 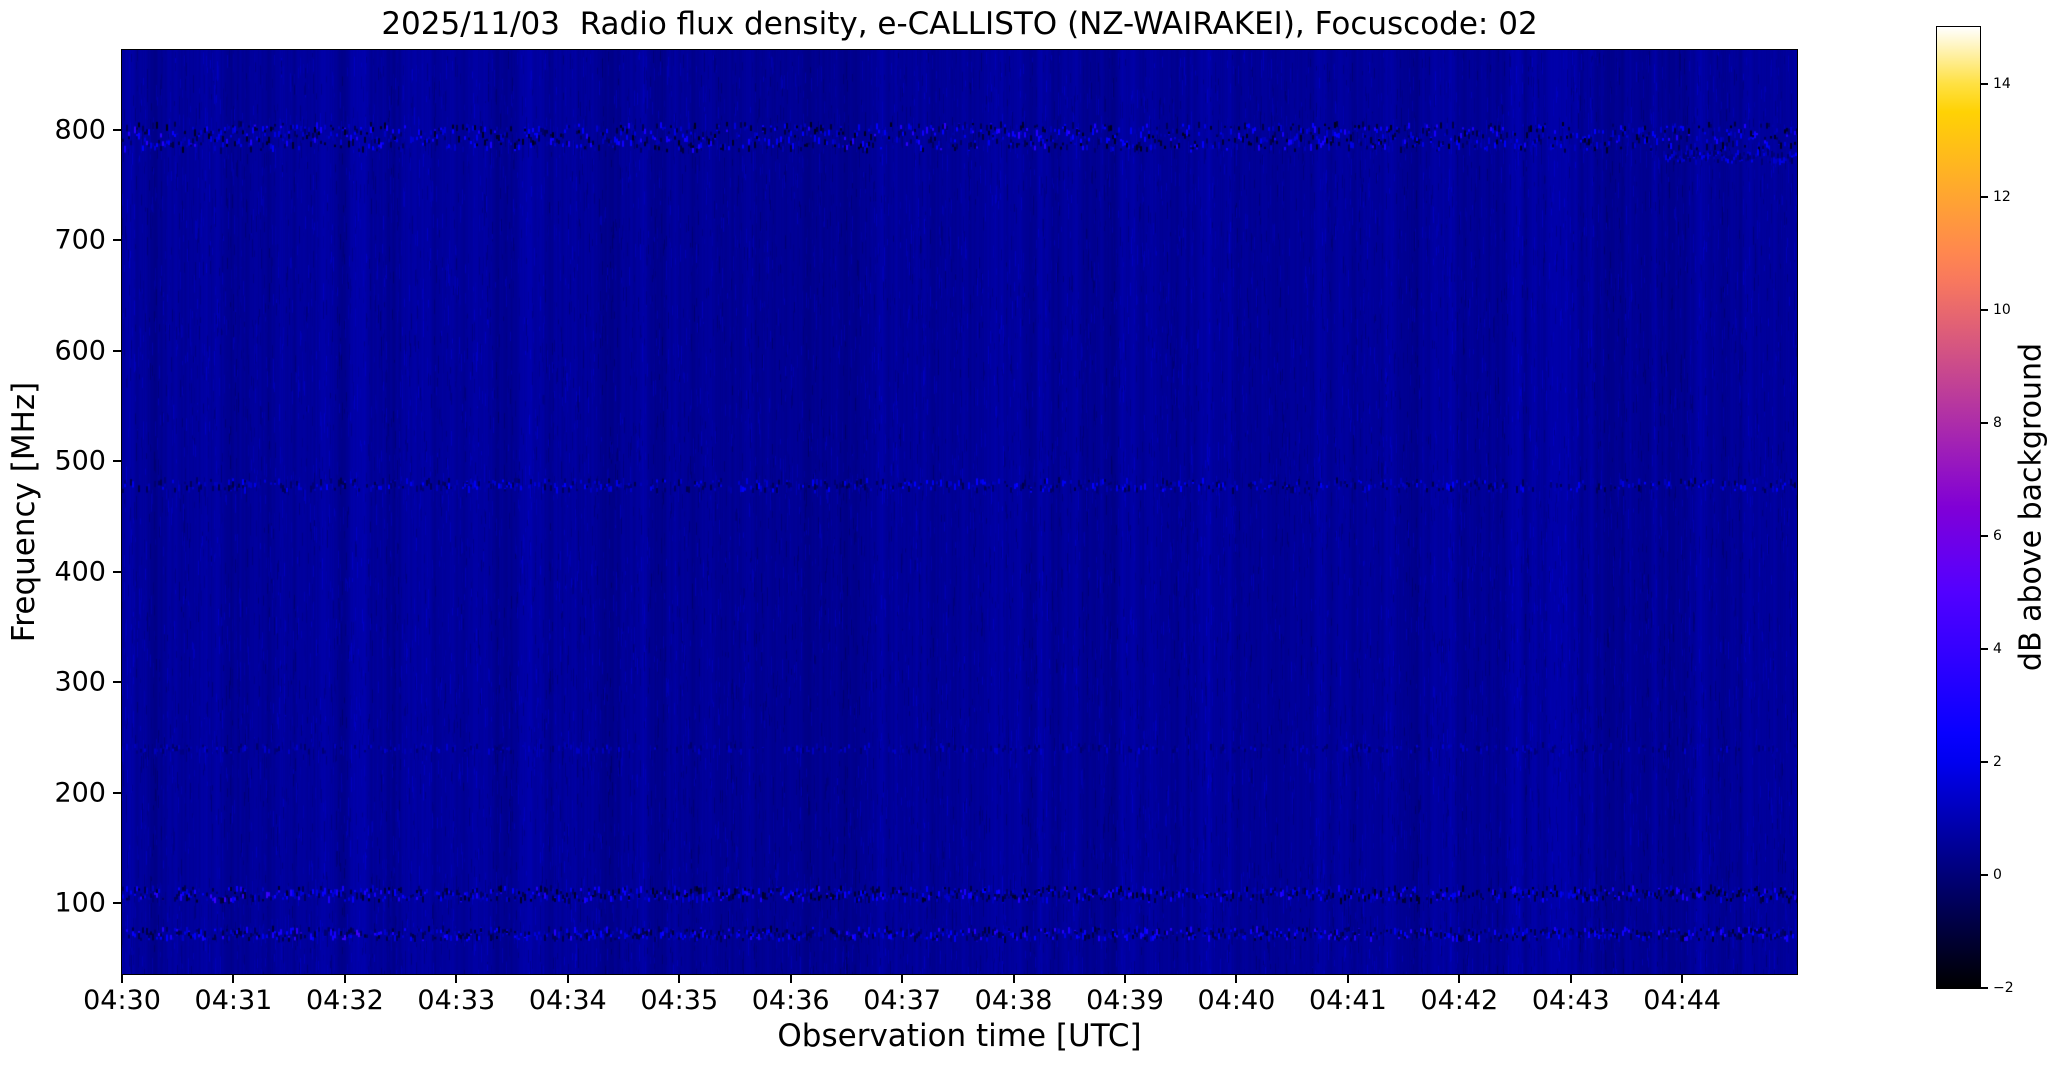 I want to click on x-tick-label: 04:42, so click(x=1459, y=1000).